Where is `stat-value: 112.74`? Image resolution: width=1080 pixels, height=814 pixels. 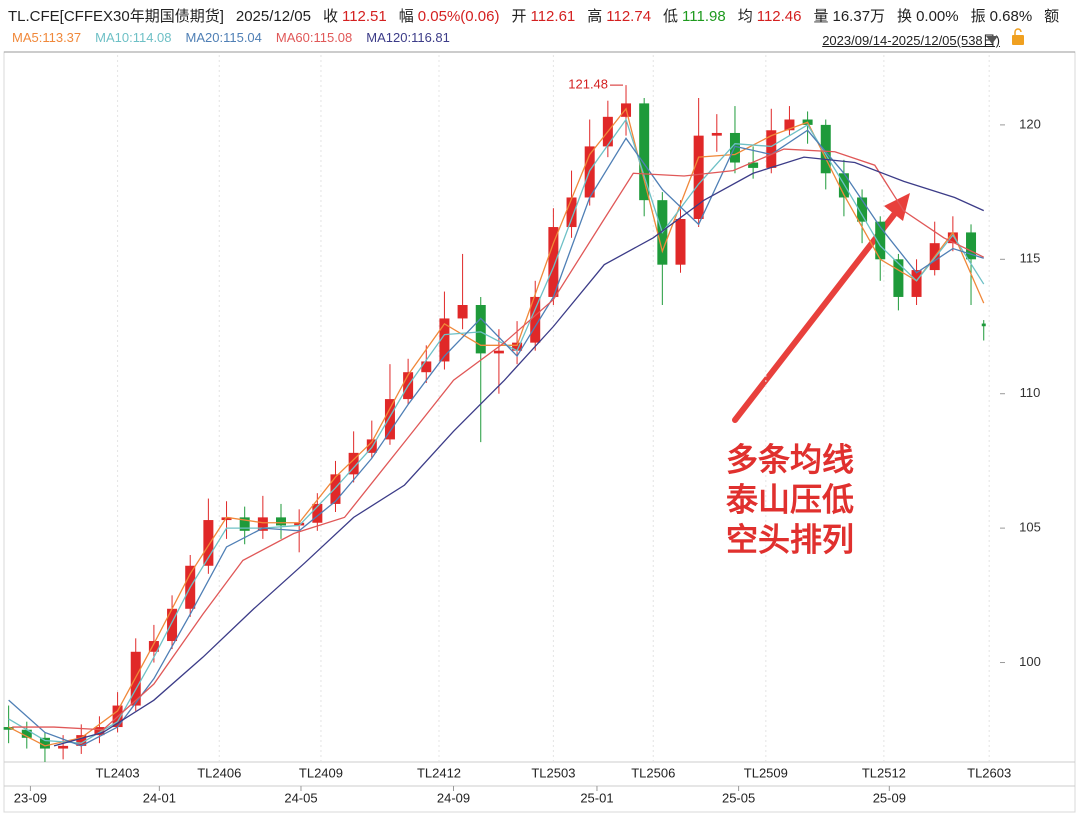
stat-value: 112.74 is located at coordinates (629, 16).